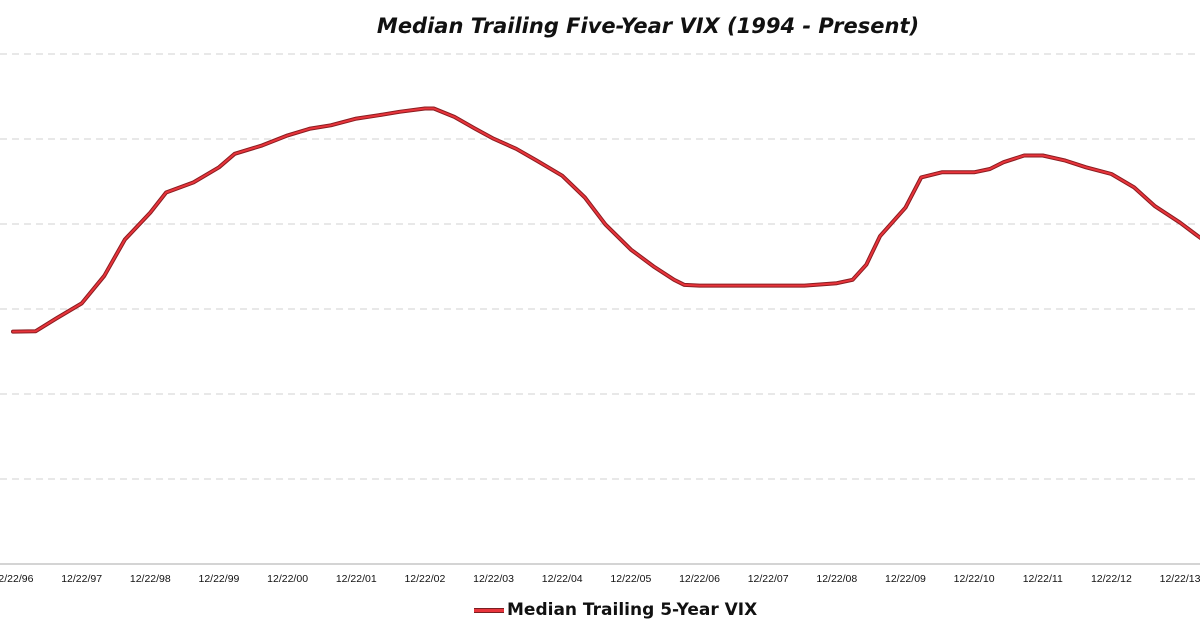 This screenshot has height=630, width=1200. Describe the element at coordinates (1043, 579) in the screenshot. I see `x-tick-label: 12/22/11` at that location.